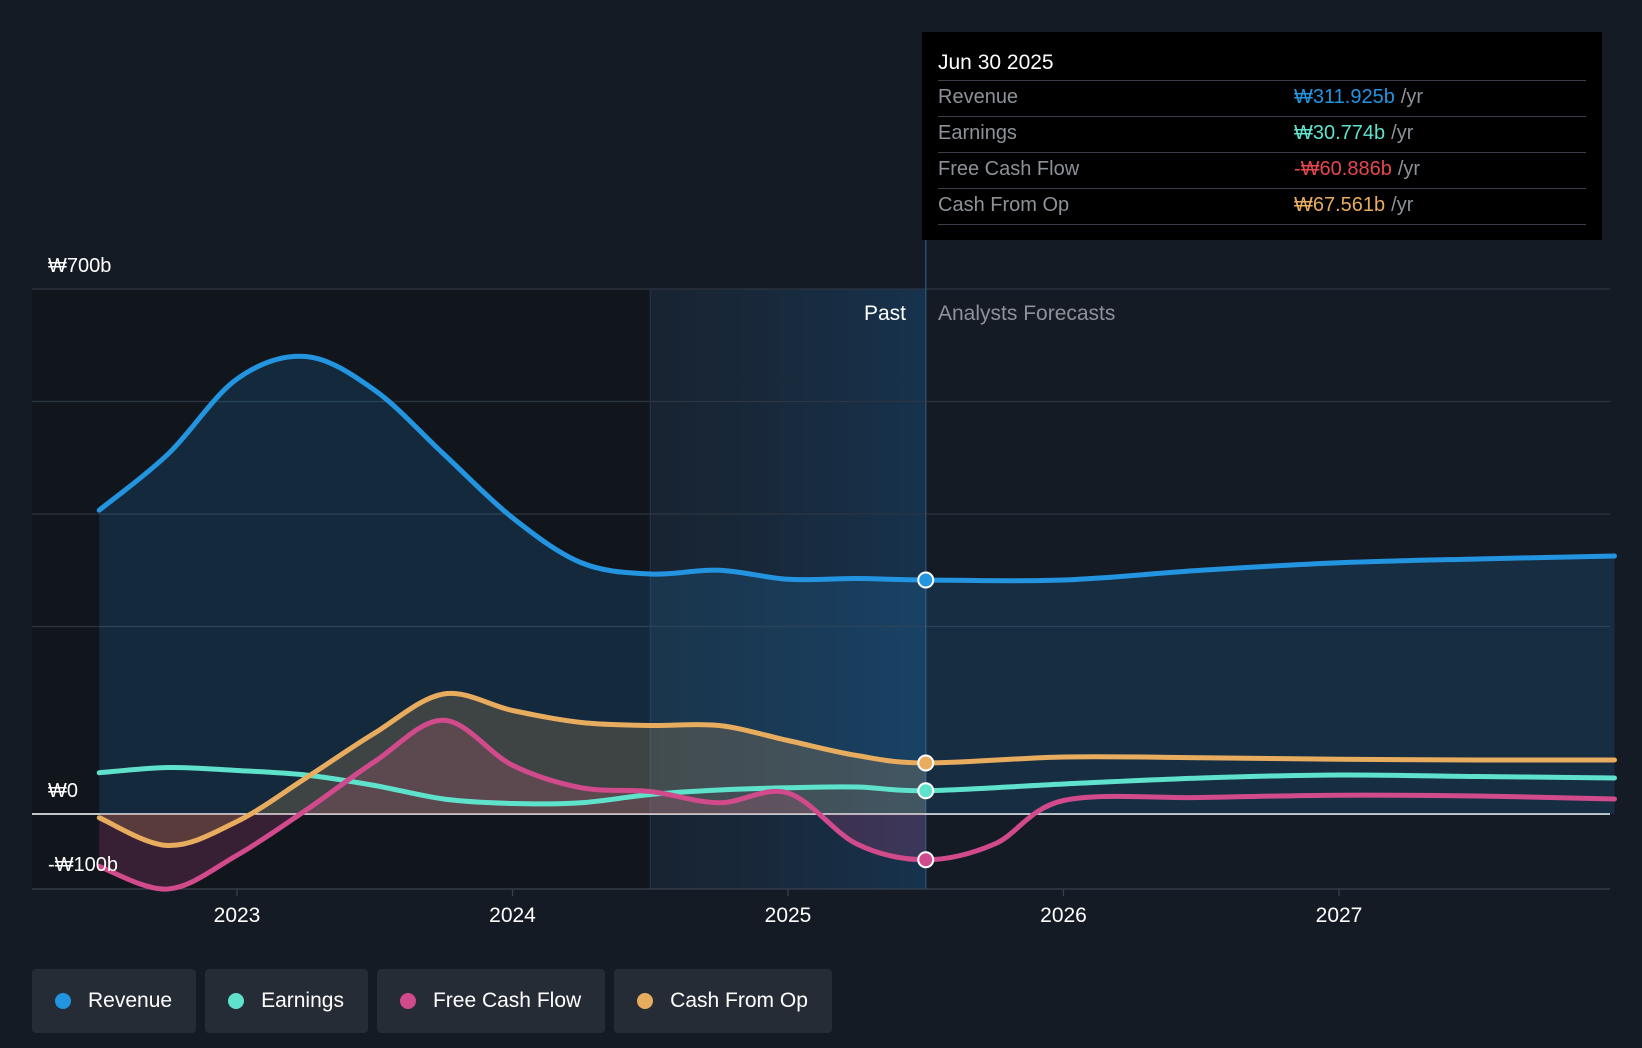 This screenshot has width=1642, height=1048. Describe the element at coordinates (856, 769) in the screenshot. I see `cash-from-op-line` at that location.